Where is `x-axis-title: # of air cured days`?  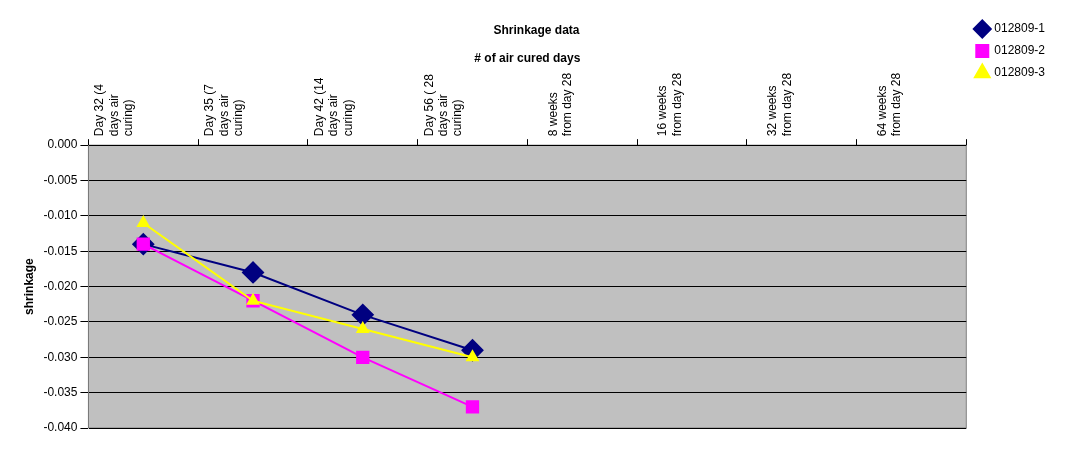
x-axis-title: # of air cured days is located at coordinates (527, 57).